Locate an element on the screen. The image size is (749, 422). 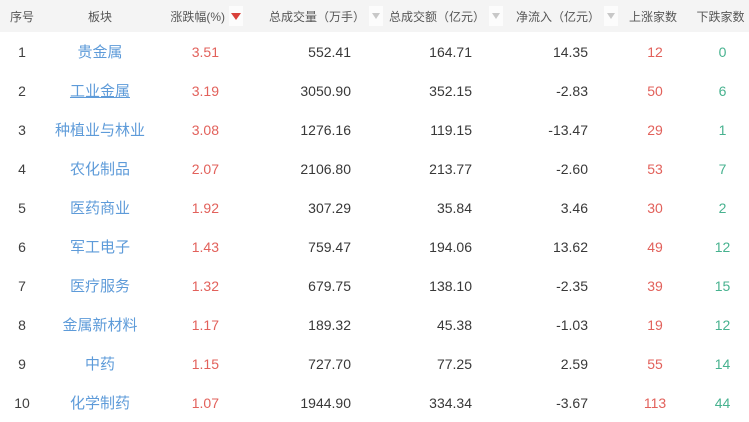
table-row: 9 中药 1.15 727.70 77.25 2.59 55 14 is located at coordinates (374, 363).